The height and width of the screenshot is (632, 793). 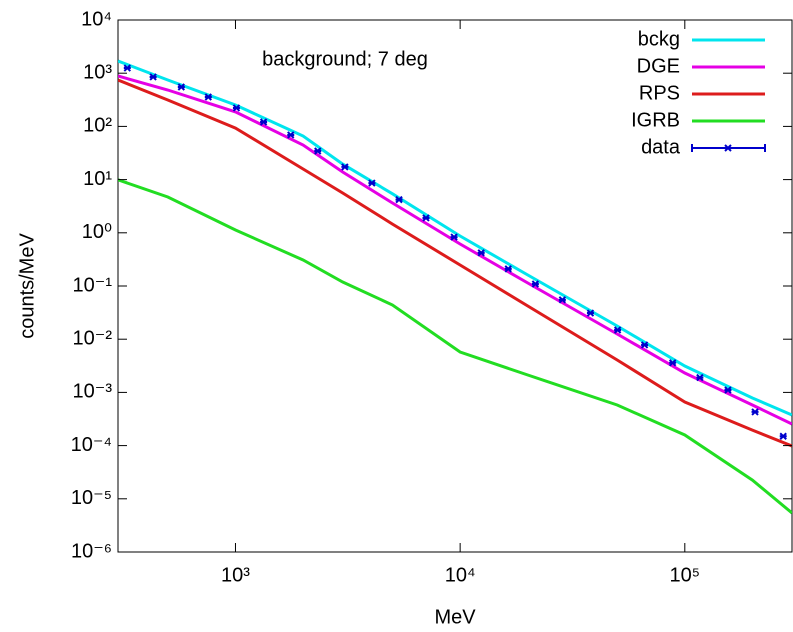 What do you see at coordinates (235, 575) in the screenshot?
I see `x-tick-label: 10³` at bounding box center [235, 575].